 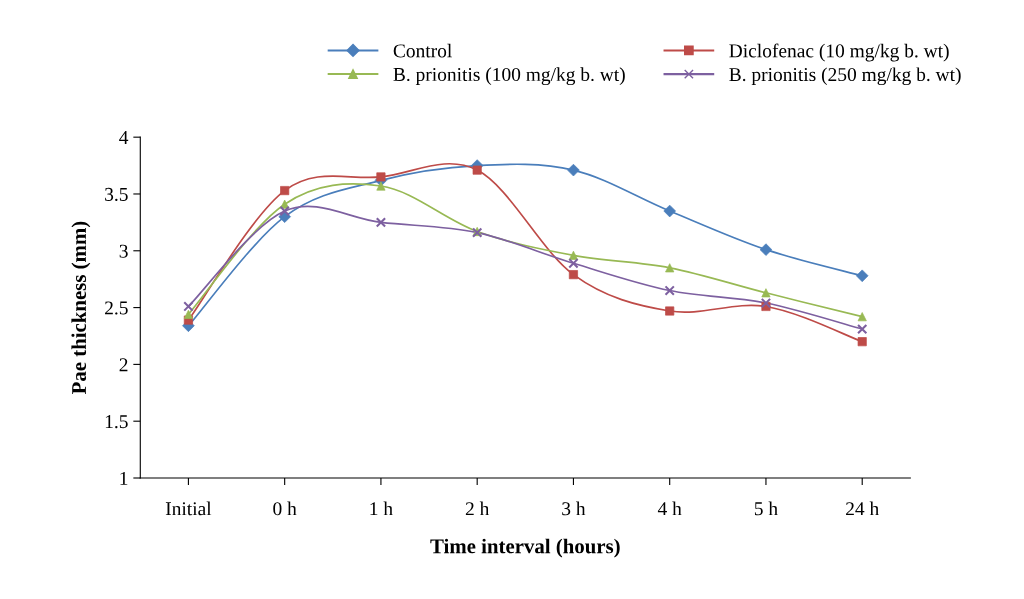 What do you see at coordinates (116, 194) in the screenshot?
I see `y-tick-label: 3.5` at bounding box center [116, 194].